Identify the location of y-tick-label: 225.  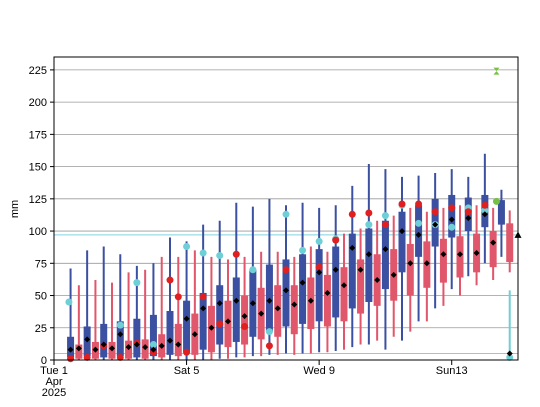
(38, 71).